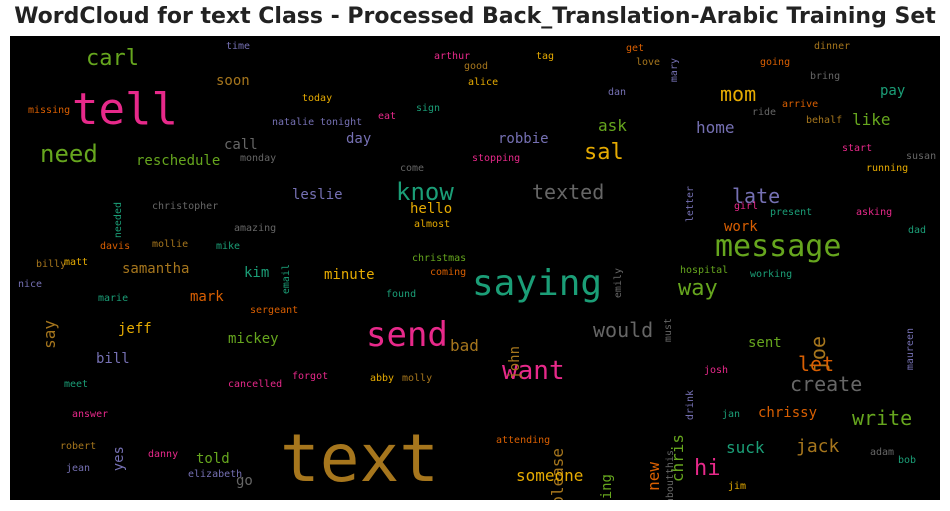  What do you see at coordinates (286, 279) in the screenshot?
I see `word-email: email` at bounding box center [286, 279].